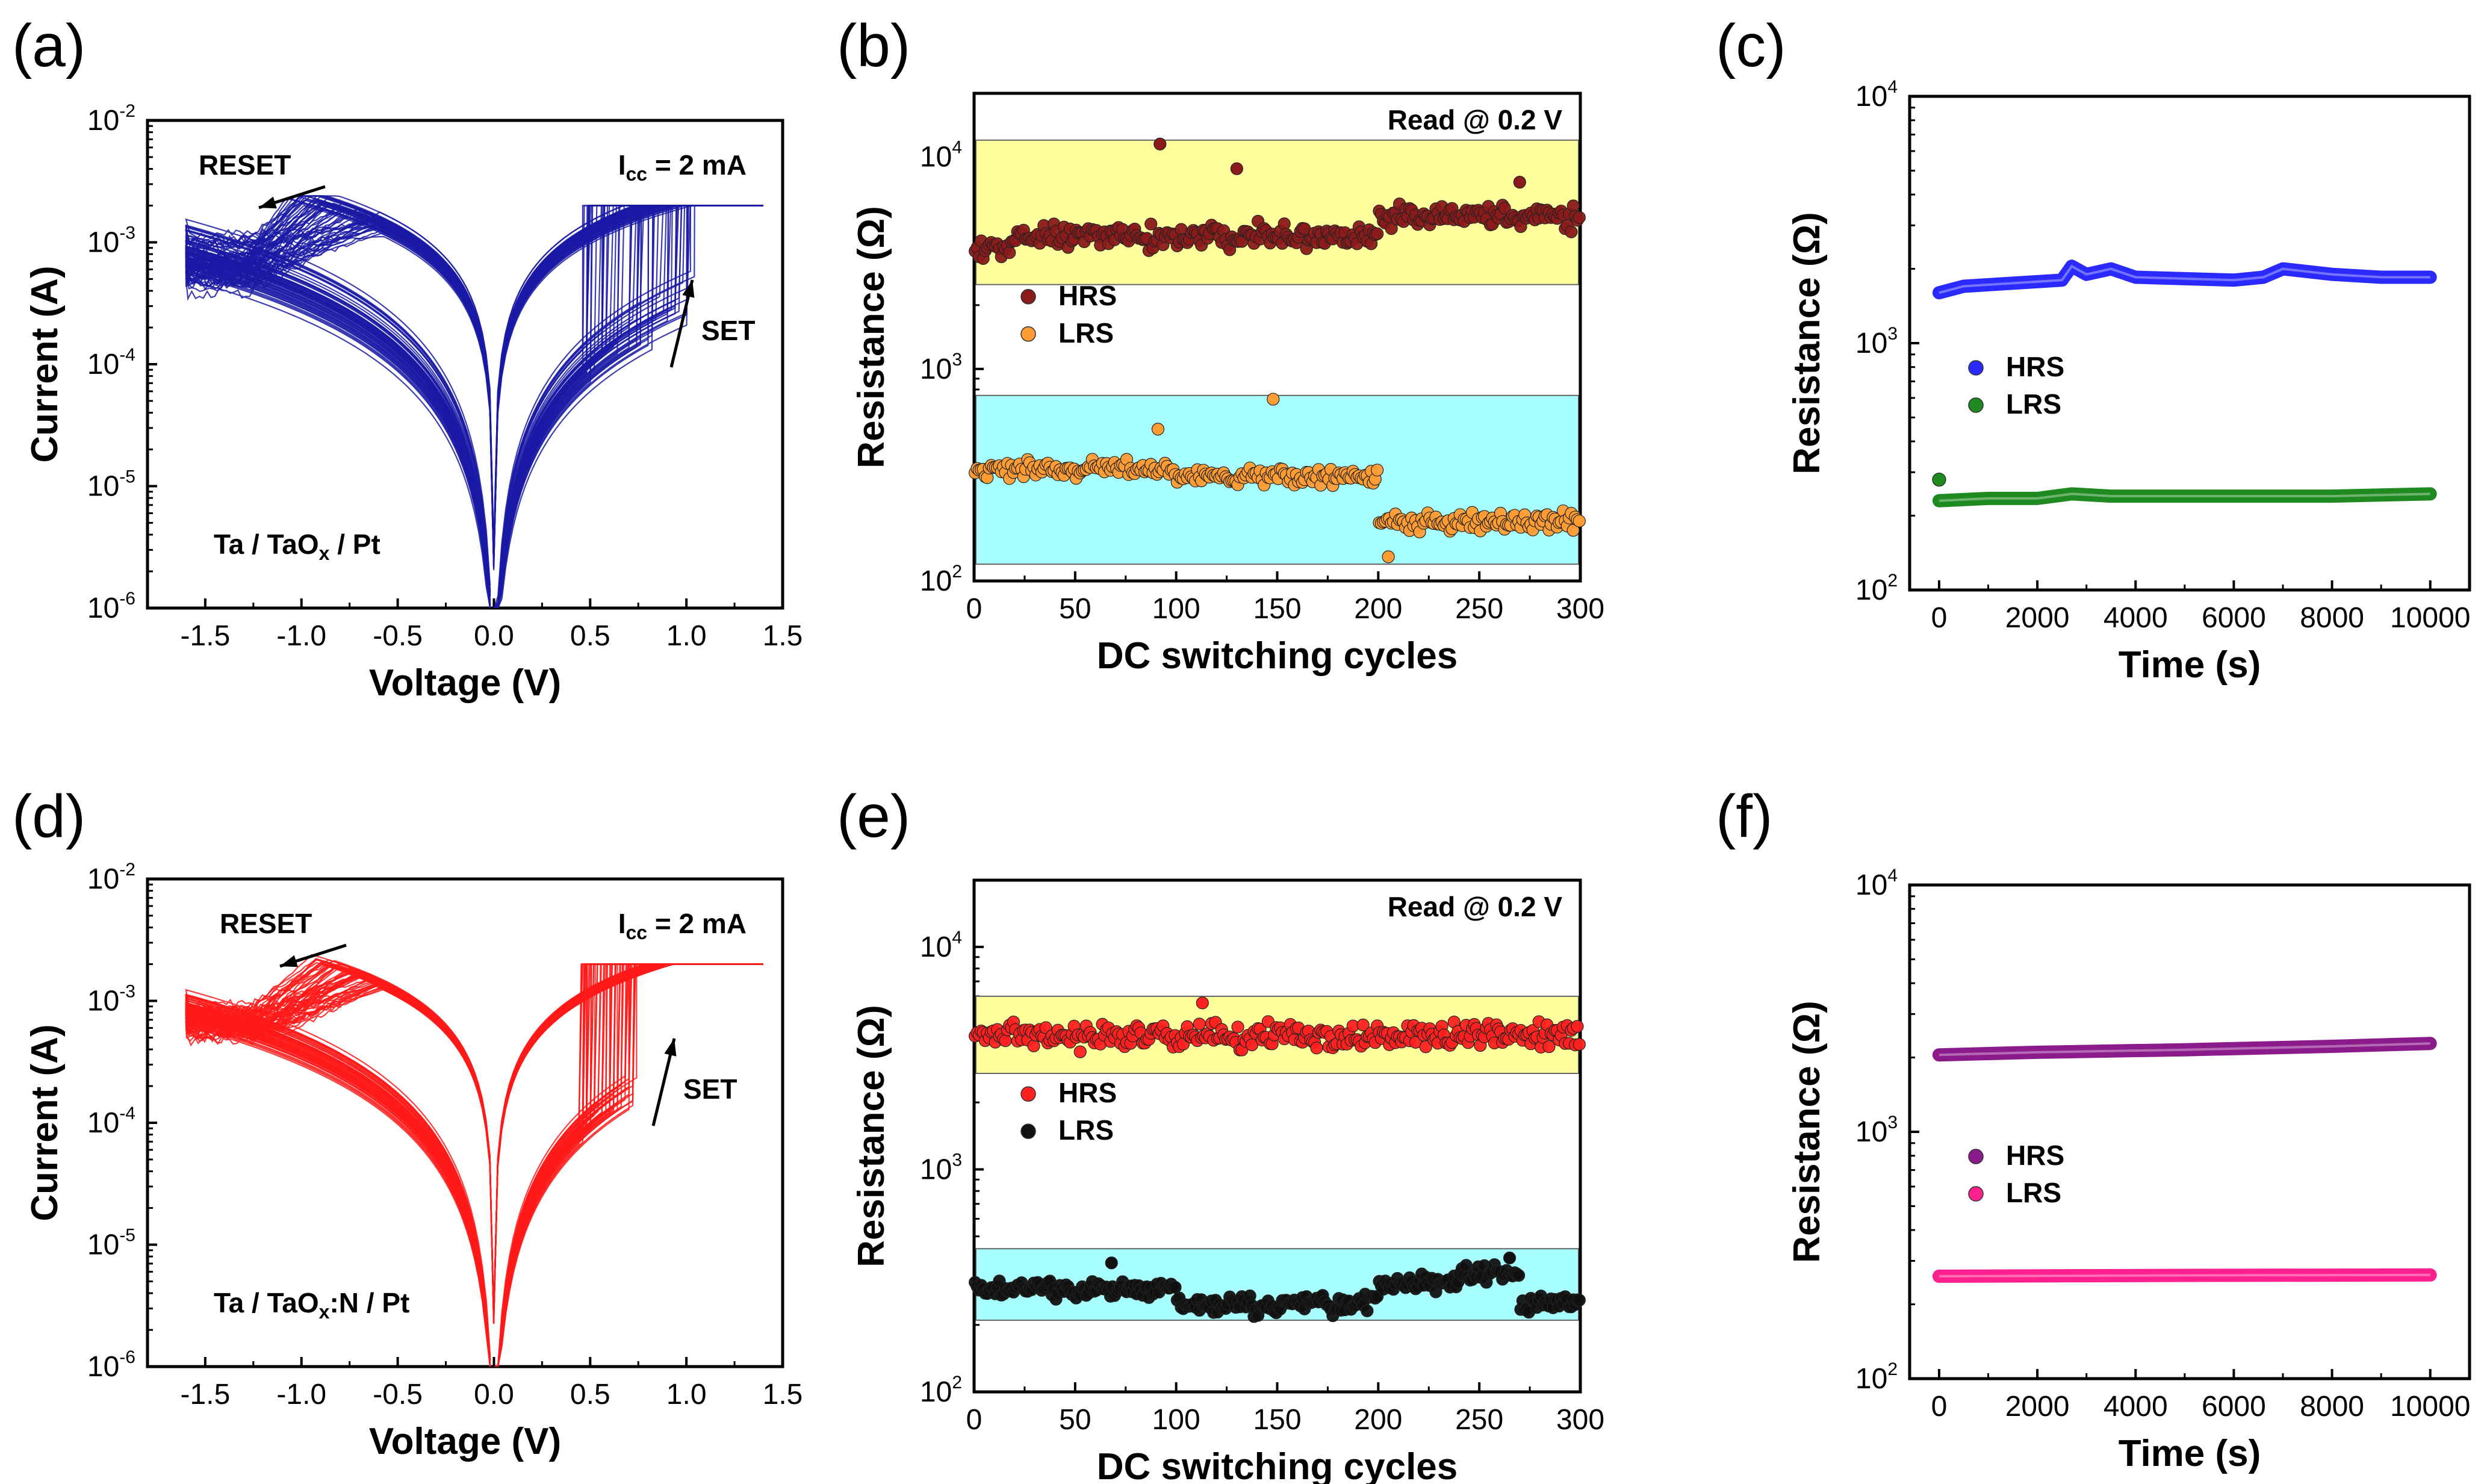 The image size is (2487, 1484). I want to click on series-line-hrs, so click(2184, 1049).